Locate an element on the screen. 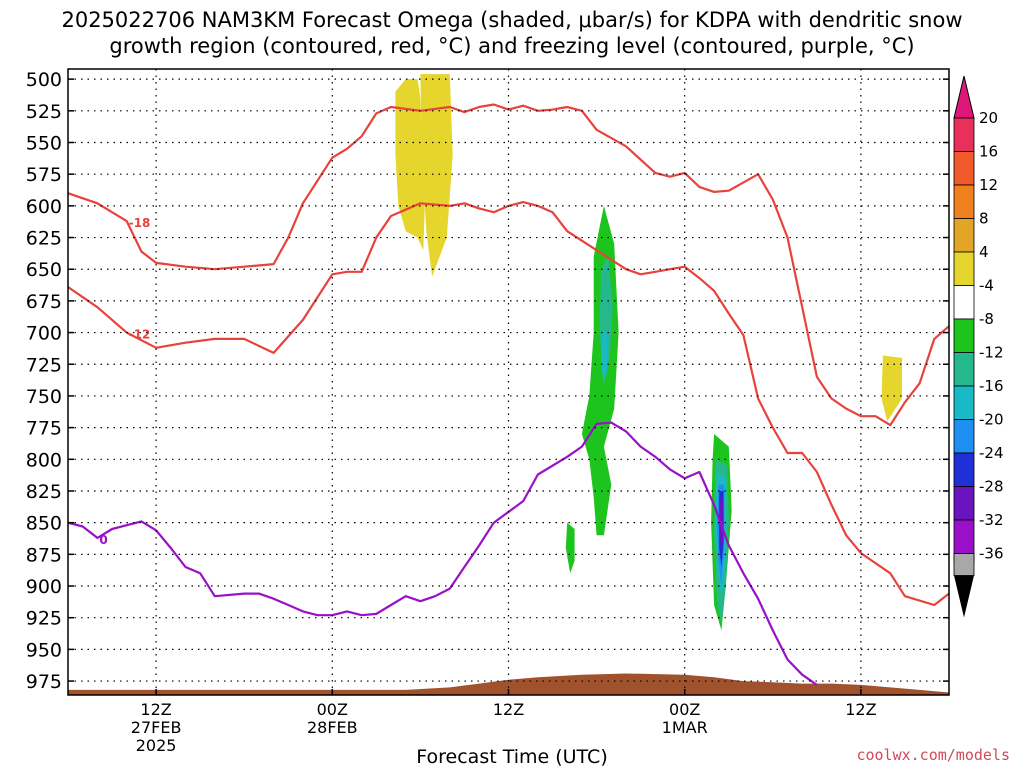 This screenshot has width=1024, height=768. colorbar-bottom-arrow is located at coordinates (964, 596).